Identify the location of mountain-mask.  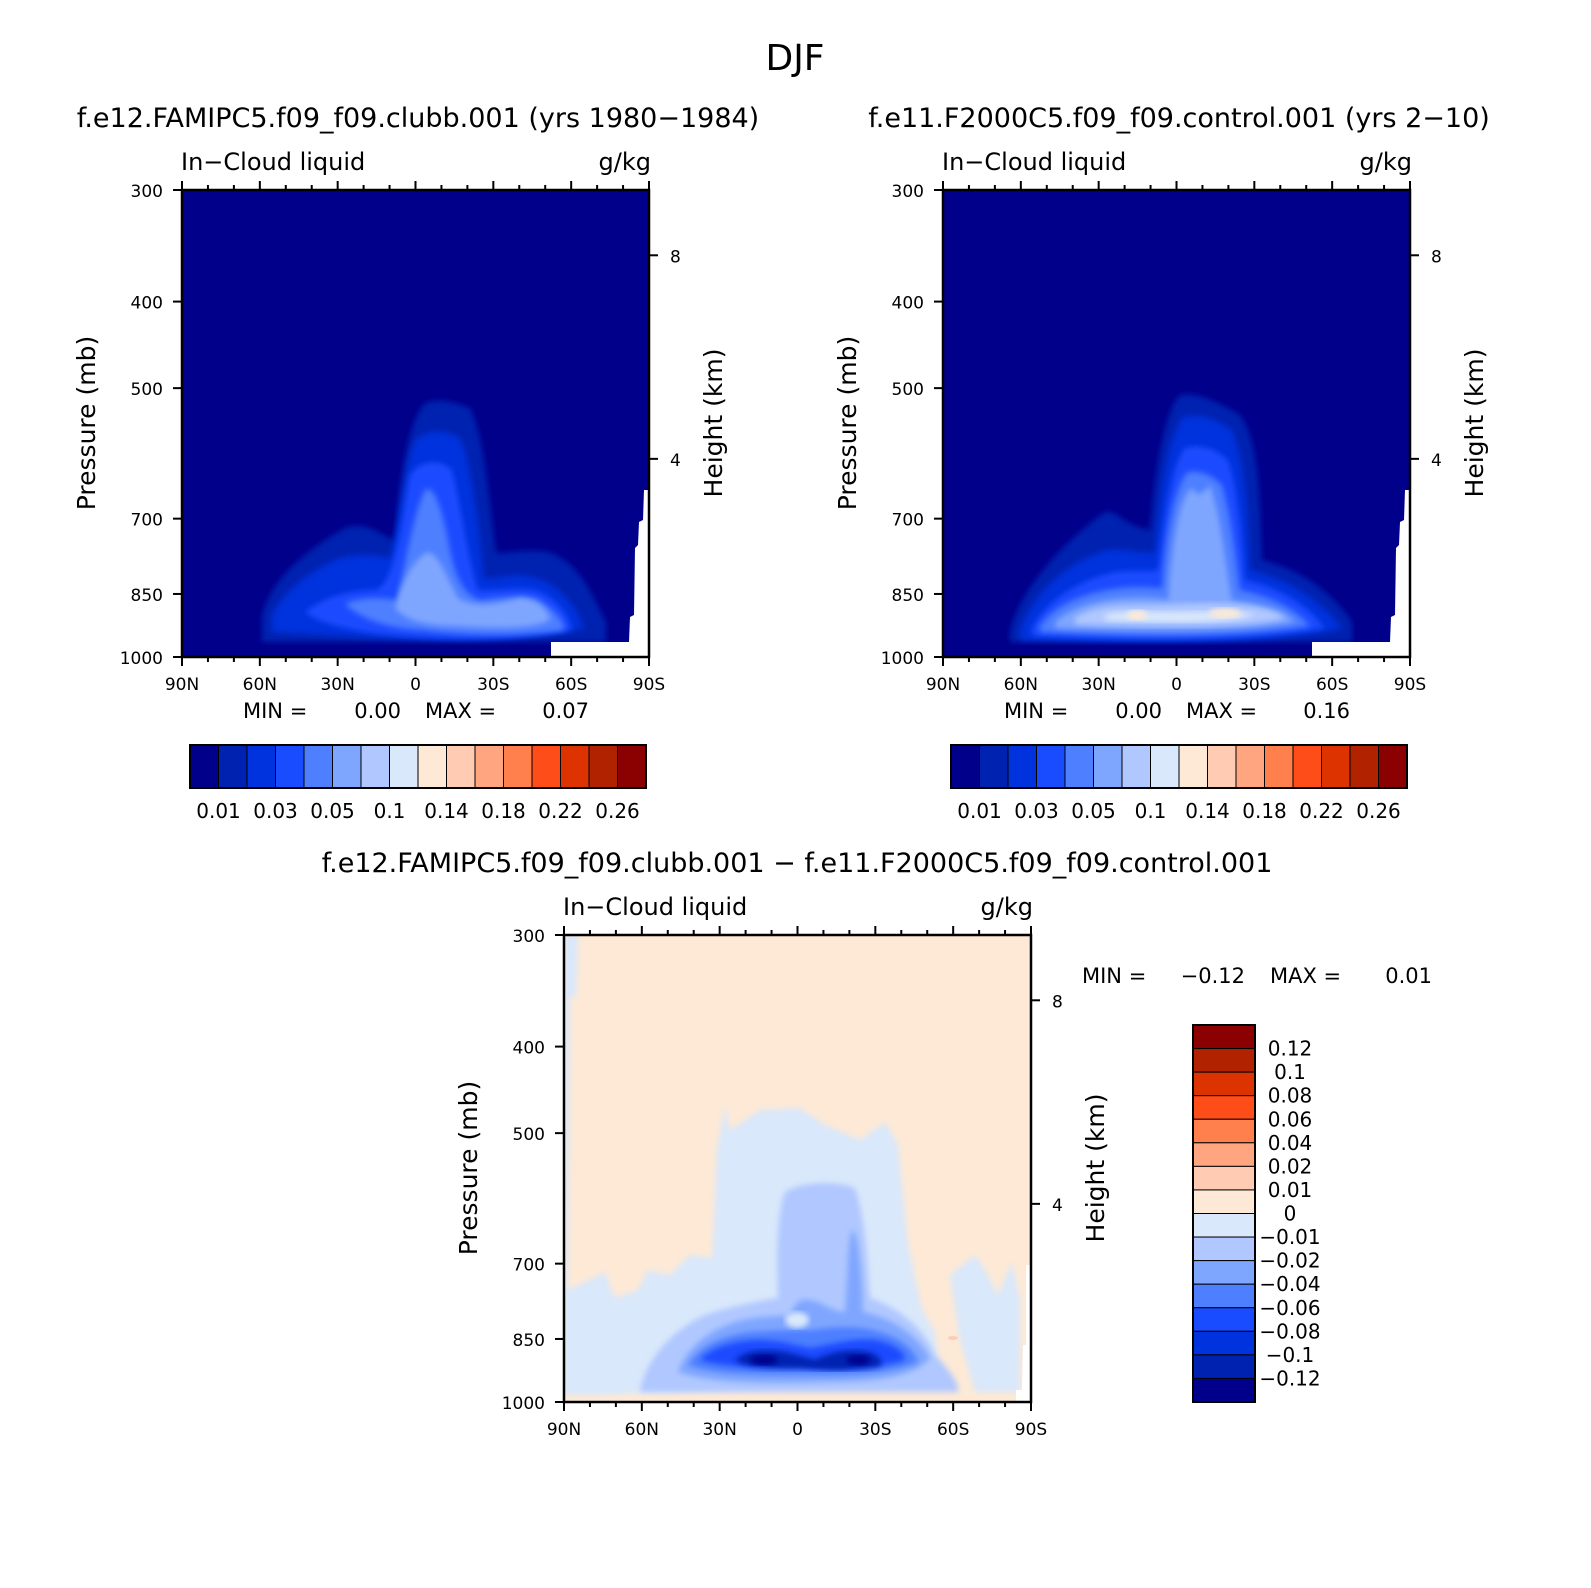
(1023, 1333).